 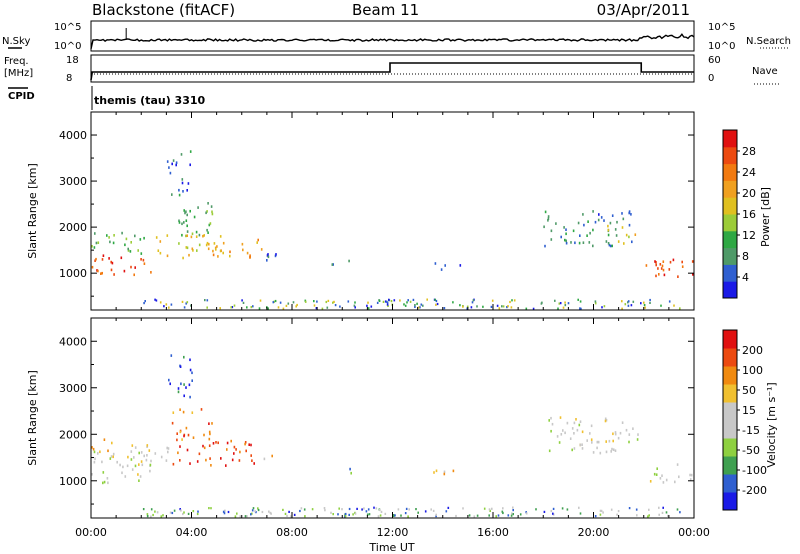 I want to click on n-sky-line, so click(x=392, y=41).